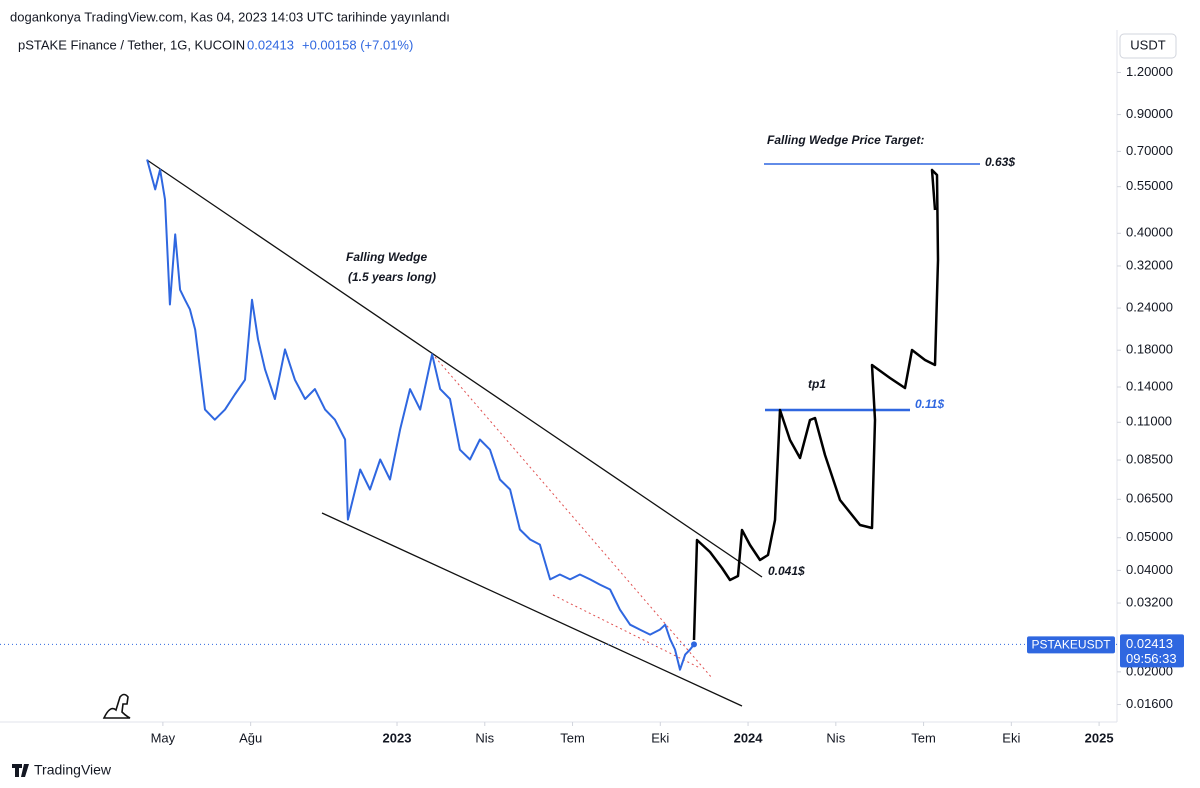  Describe the element at coordinates (1149, 150) in the screenshot. I see `y-tick-label: 0.70000` at that location.